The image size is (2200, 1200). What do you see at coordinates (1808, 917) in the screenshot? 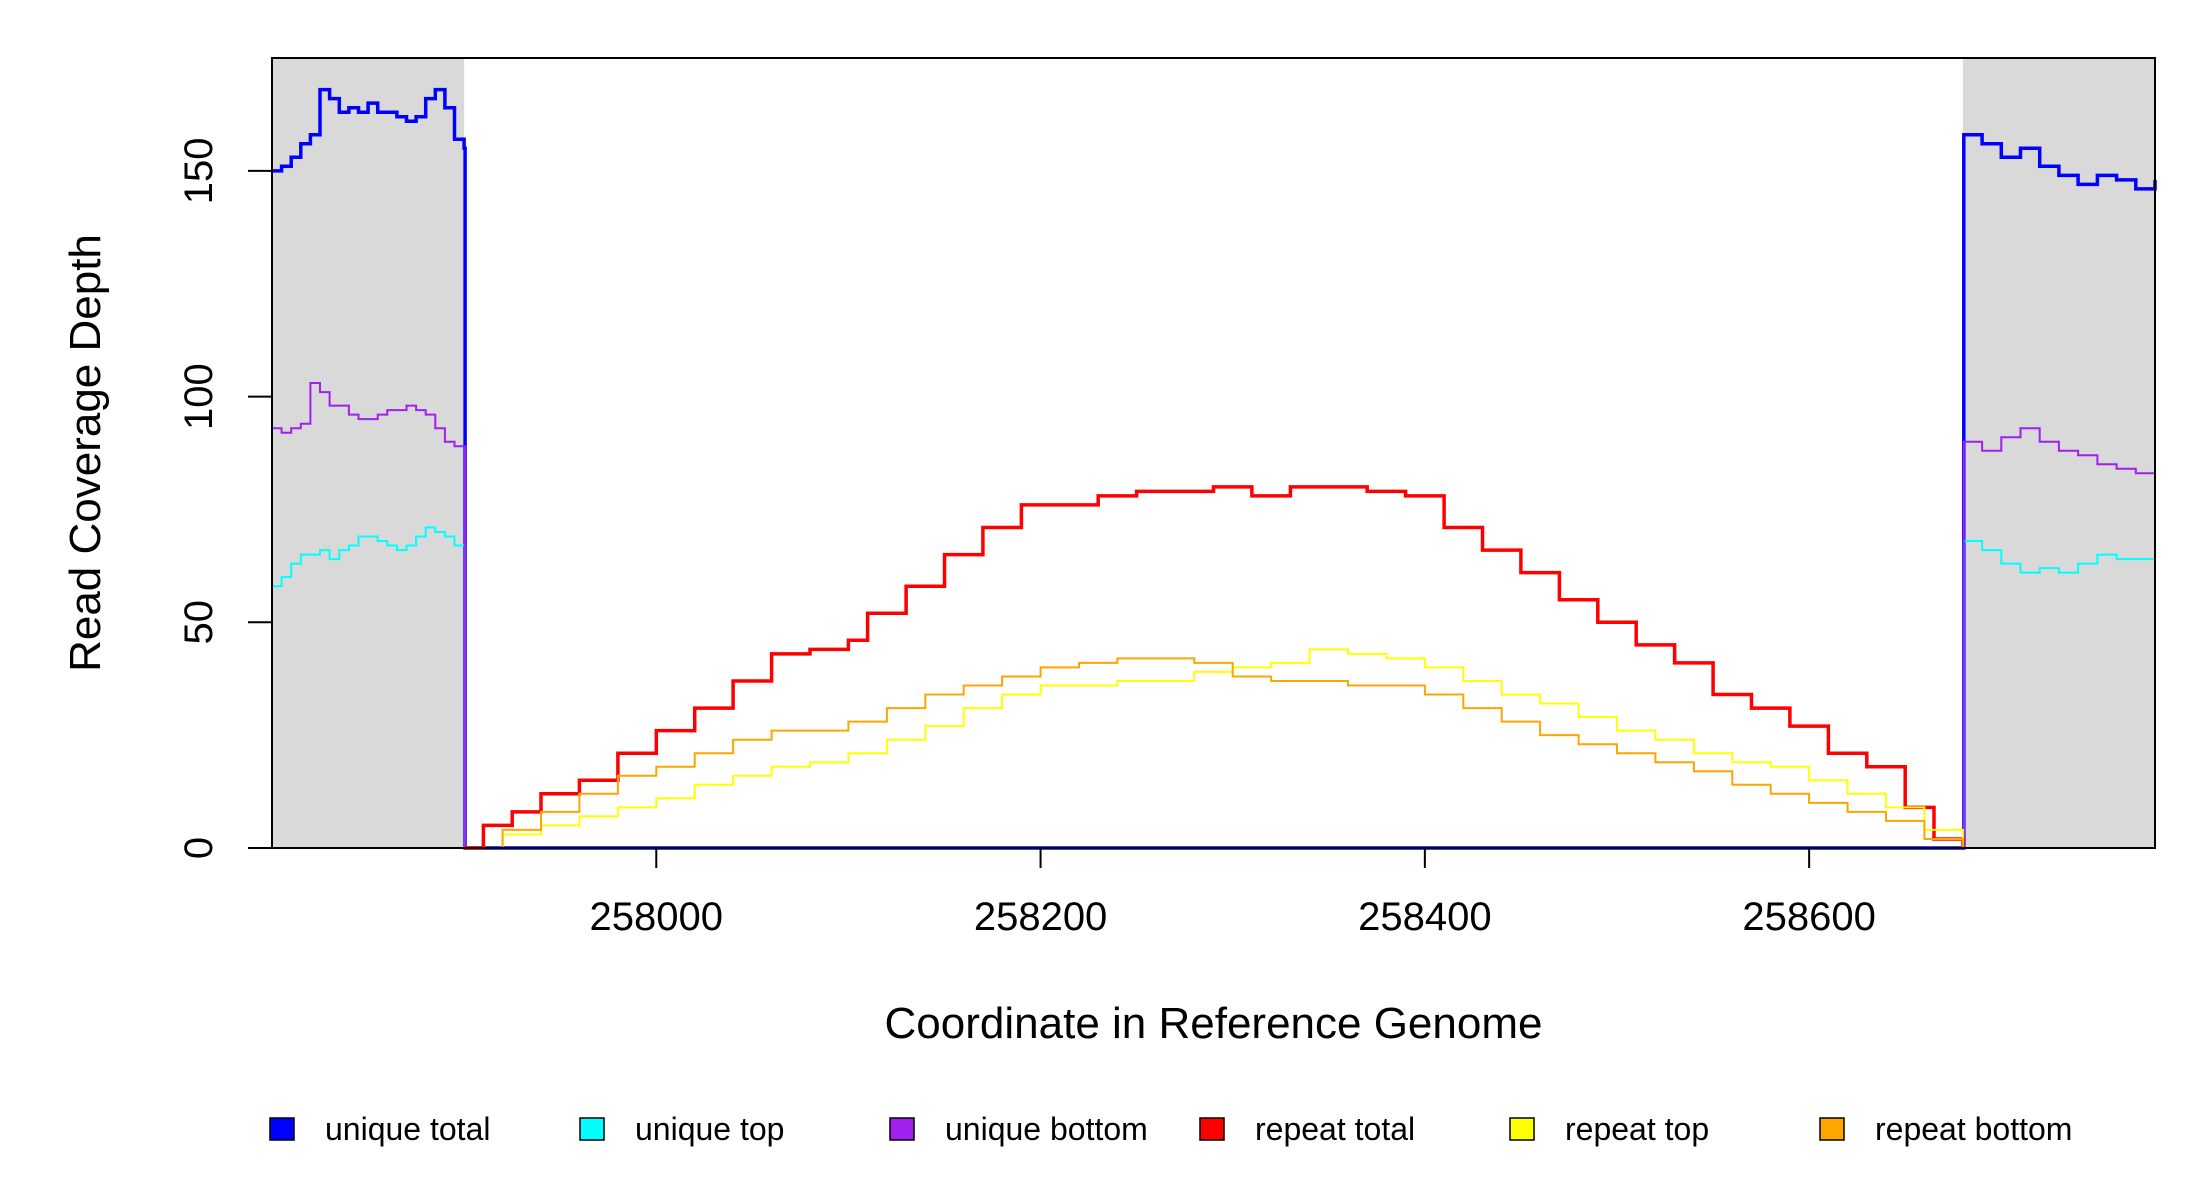
I see `x-tick-label: 258600` at bounding box center [1808, 917].